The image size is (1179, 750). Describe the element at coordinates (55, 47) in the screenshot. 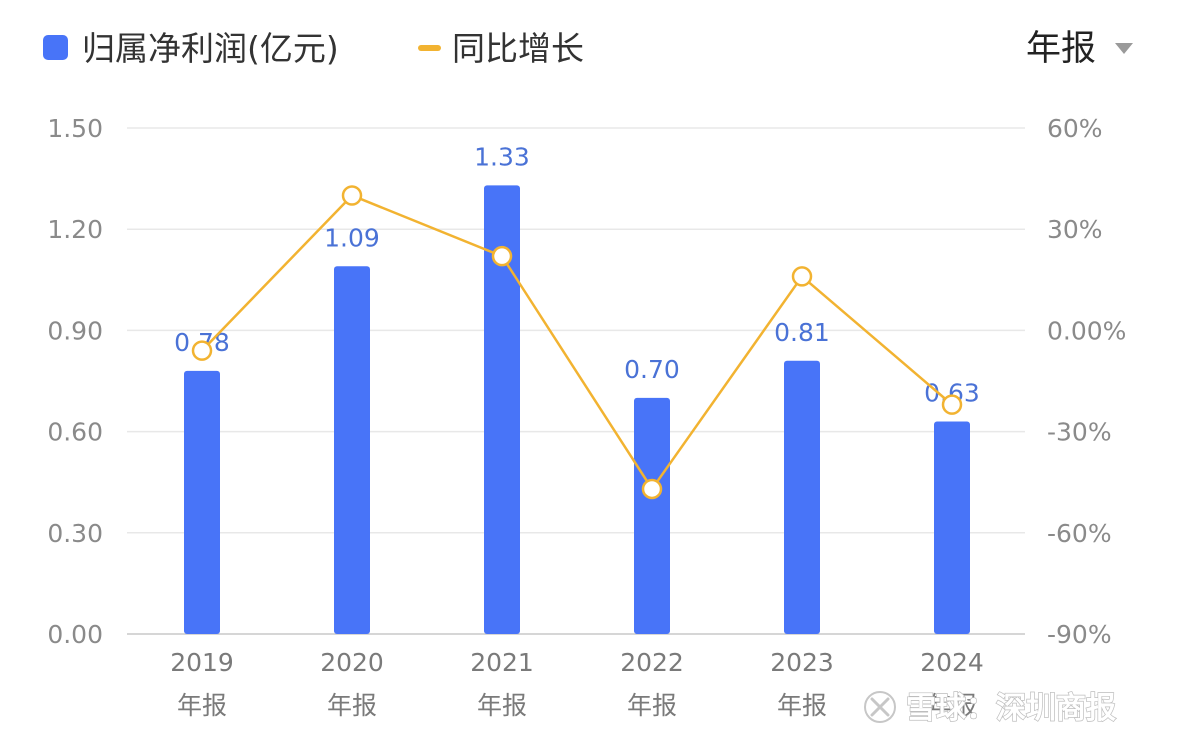

I see `legend-bar-swatch` at that location.